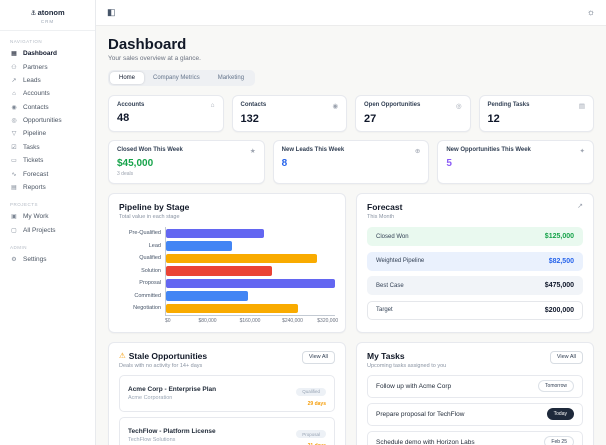  What do you see at coordinates (127, 78) in the screenshot?
I see `tab-home: Home` at bounding box center [127, 78].